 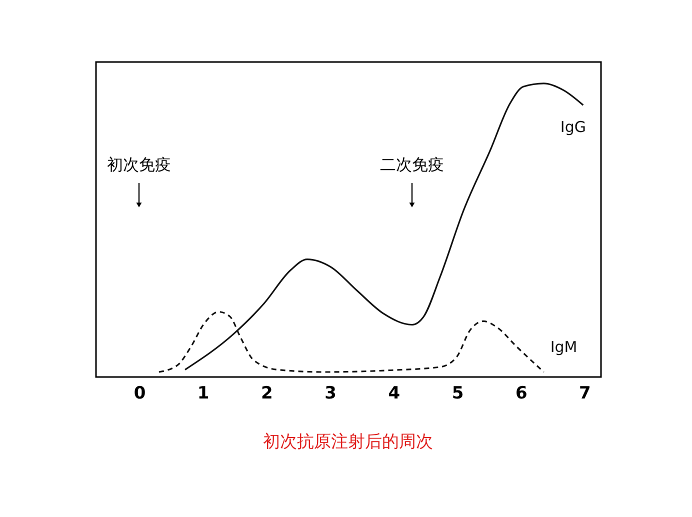 I want to click on x-tick-label: 3, so click(x=330, y=394).